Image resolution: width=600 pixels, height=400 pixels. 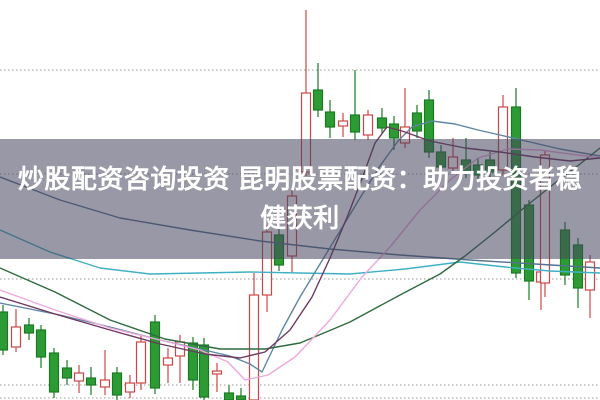 I want to click on headline-line-2: 健获利, so click(x=300, y=218).